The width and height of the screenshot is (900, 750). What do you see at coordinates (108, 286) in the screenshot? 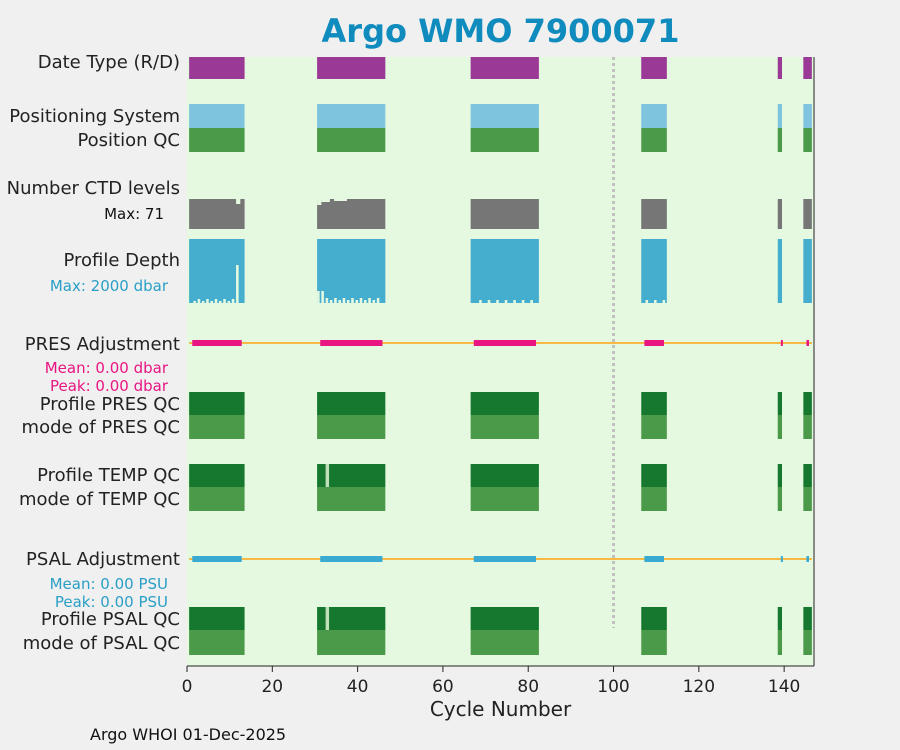
I see `stat-depth-max: Max: 2000 dbar` at bounding box center [108, 286].